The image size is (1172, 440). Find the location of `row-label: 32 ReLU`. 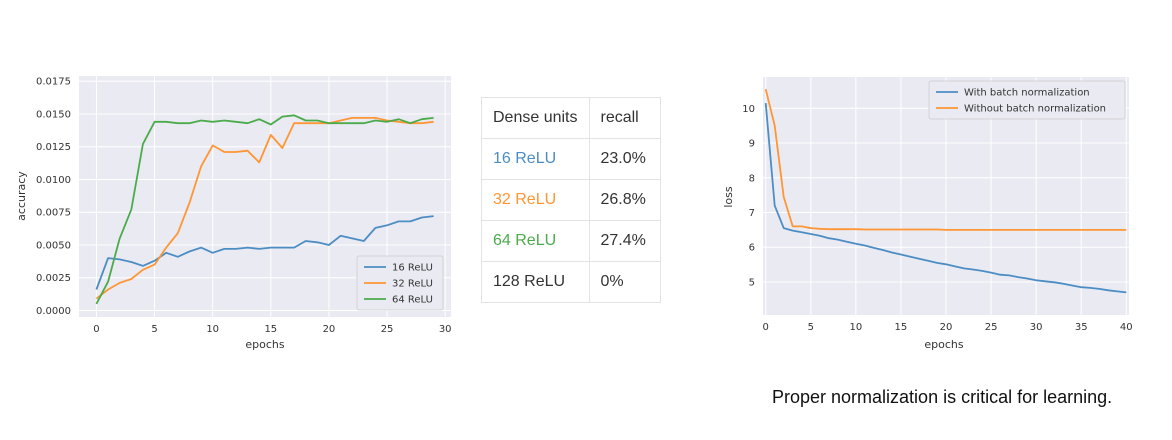

row-label: 32 ReLU is located at coordinates (535, 200).